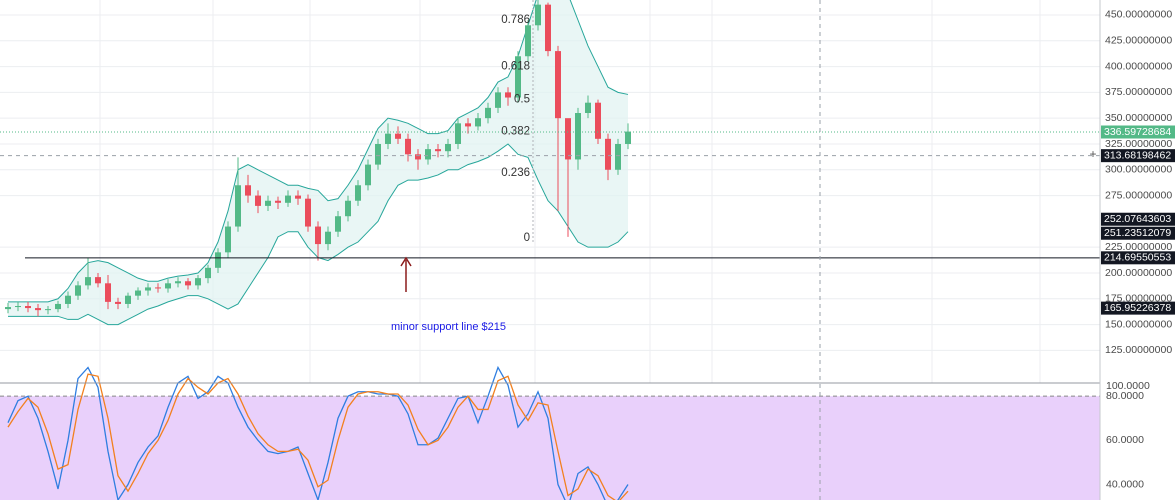 Image resolution: width=1175 pixels, height=500 pixels. Describe the element at coordinates (1138, 15) in the screenshot. I see `y-tick-label: 450.00000000` at that location.